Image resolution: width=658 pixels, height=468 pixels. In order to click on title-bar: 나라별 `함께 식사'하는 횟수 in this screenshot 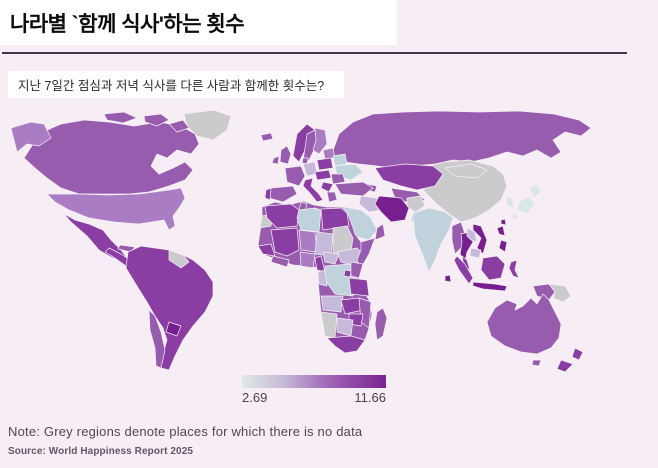, I will do `click(198, 22)`.